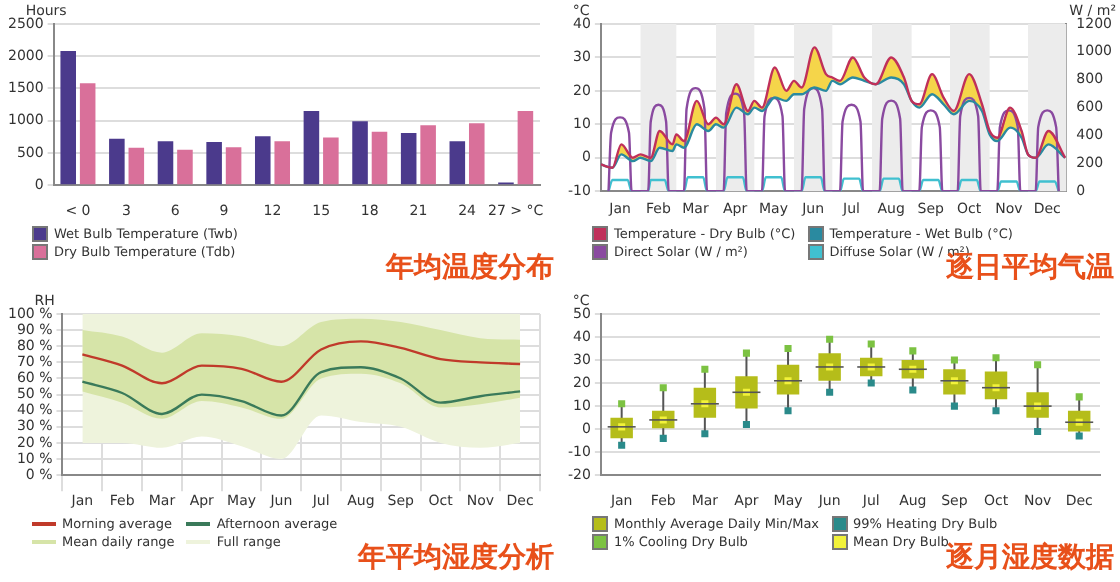 This screenshot has width=1120, height=582. What do you see at coordinates (1030, 558) in the screenshot?
I see `text: 逐月湿度数据` at bounding box center [1030, 558].